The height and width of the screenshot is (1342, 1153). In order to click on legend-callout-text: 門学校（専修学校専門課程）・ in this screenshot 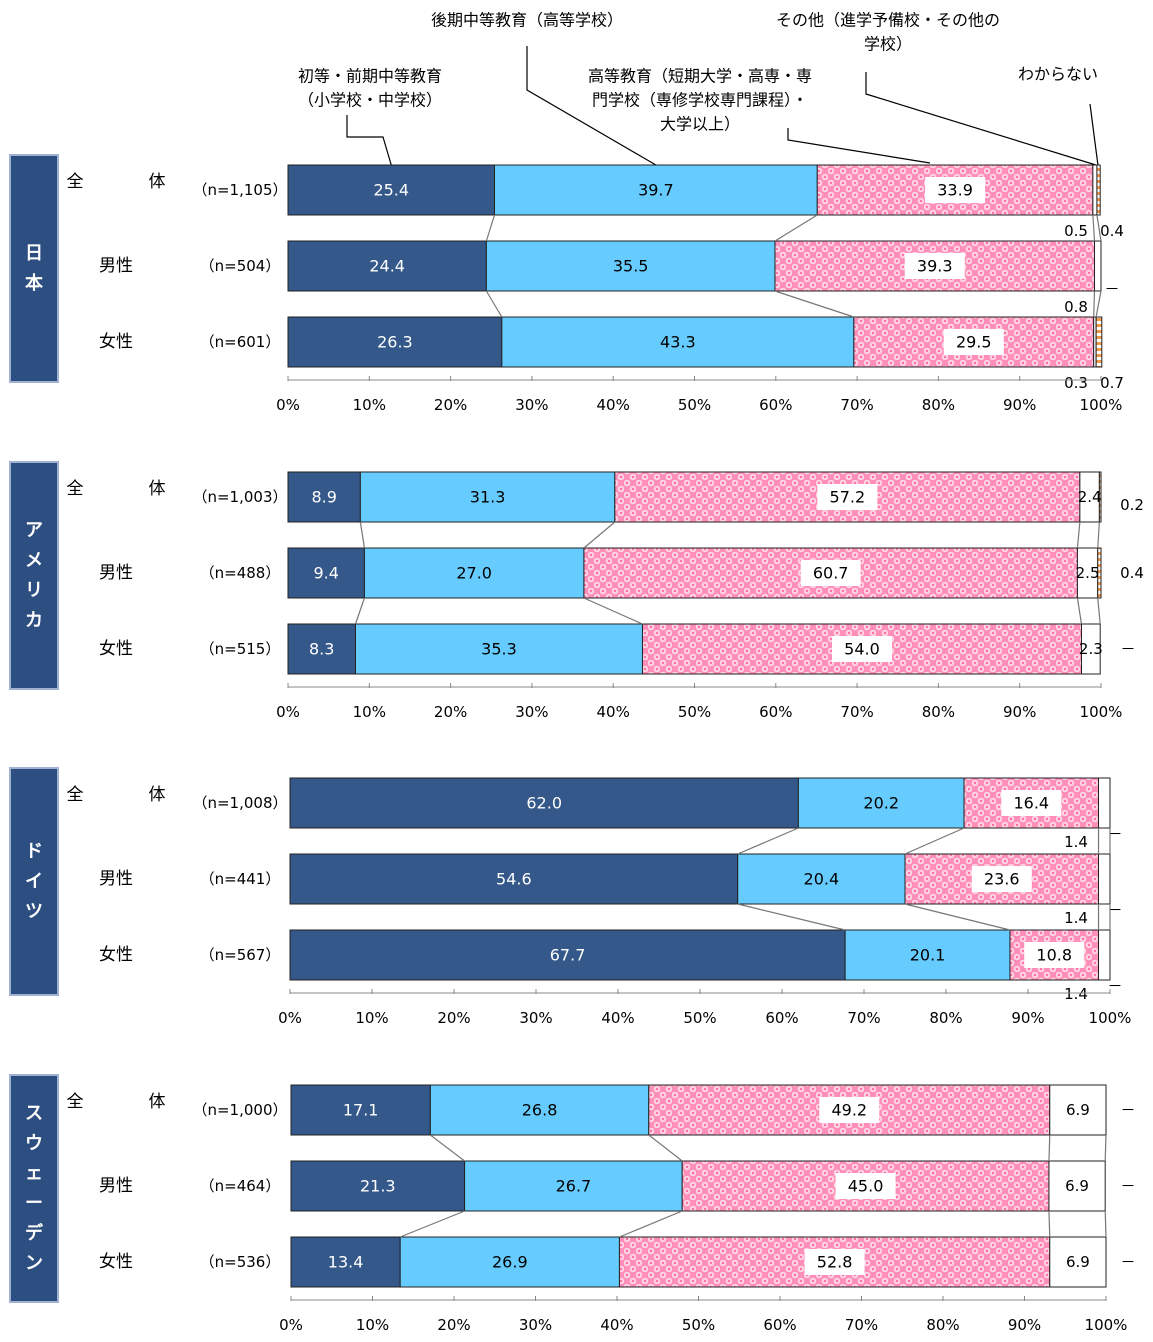, I will do `click(700, 100)`.